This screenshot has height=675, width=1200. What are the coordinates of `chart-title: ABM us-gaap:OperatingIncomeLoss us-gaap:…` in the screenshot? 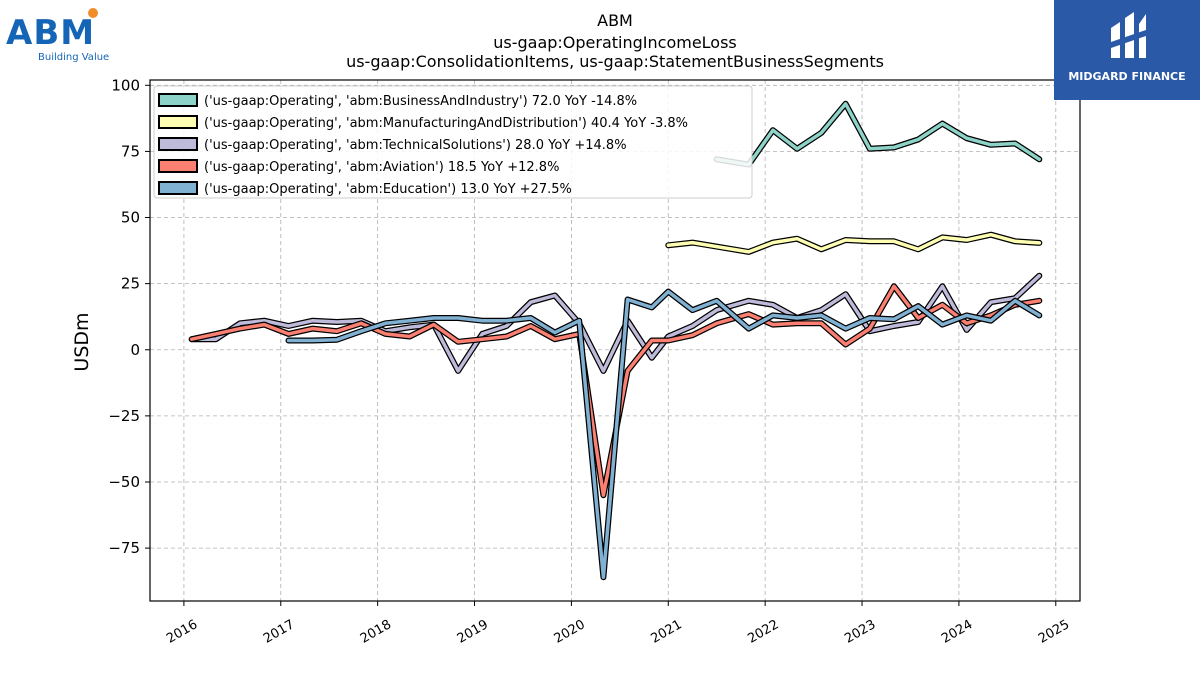 It's located at (615, 41).